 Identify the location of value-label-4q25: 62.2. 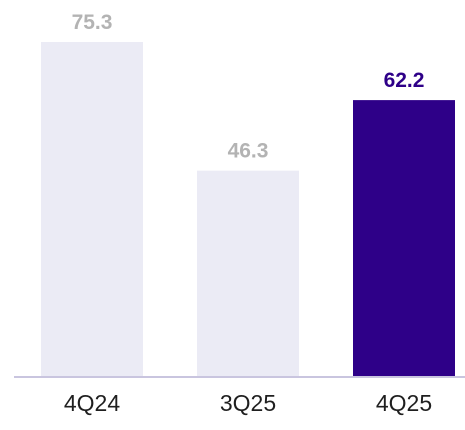
(404, 80).